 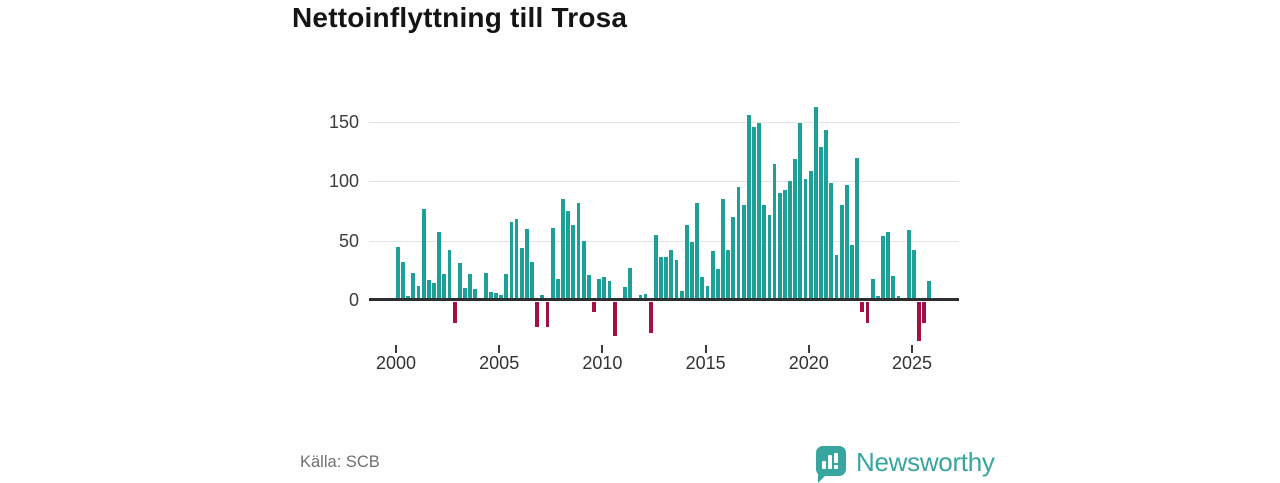 What do you see at coordinates (728, 275) in the screenshot?
I see `bar-2016-q1` at bounding box center [728, 275].